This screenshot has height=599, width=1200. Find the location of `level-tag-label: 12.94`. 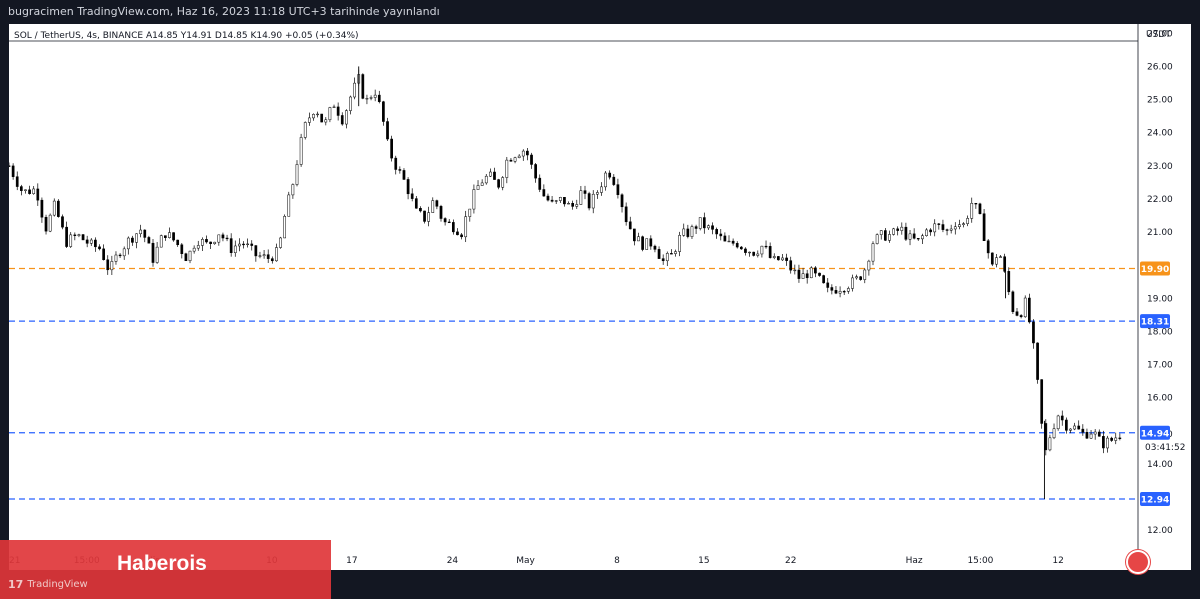

level-tag-label: 12.94 is located at coordinates (1155, 500).